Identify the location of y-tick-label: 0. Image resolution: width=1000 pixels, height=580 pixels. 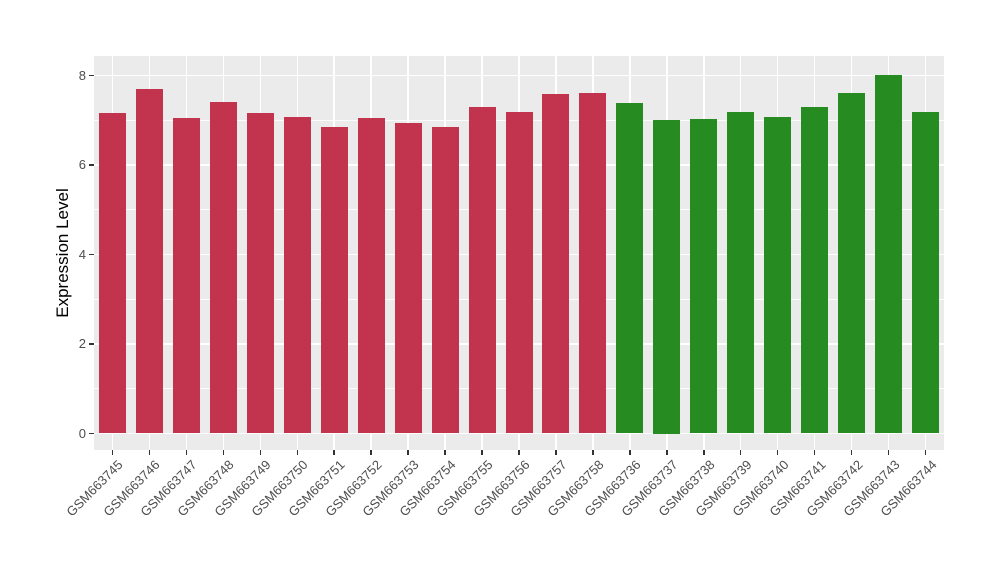
(82, 433).